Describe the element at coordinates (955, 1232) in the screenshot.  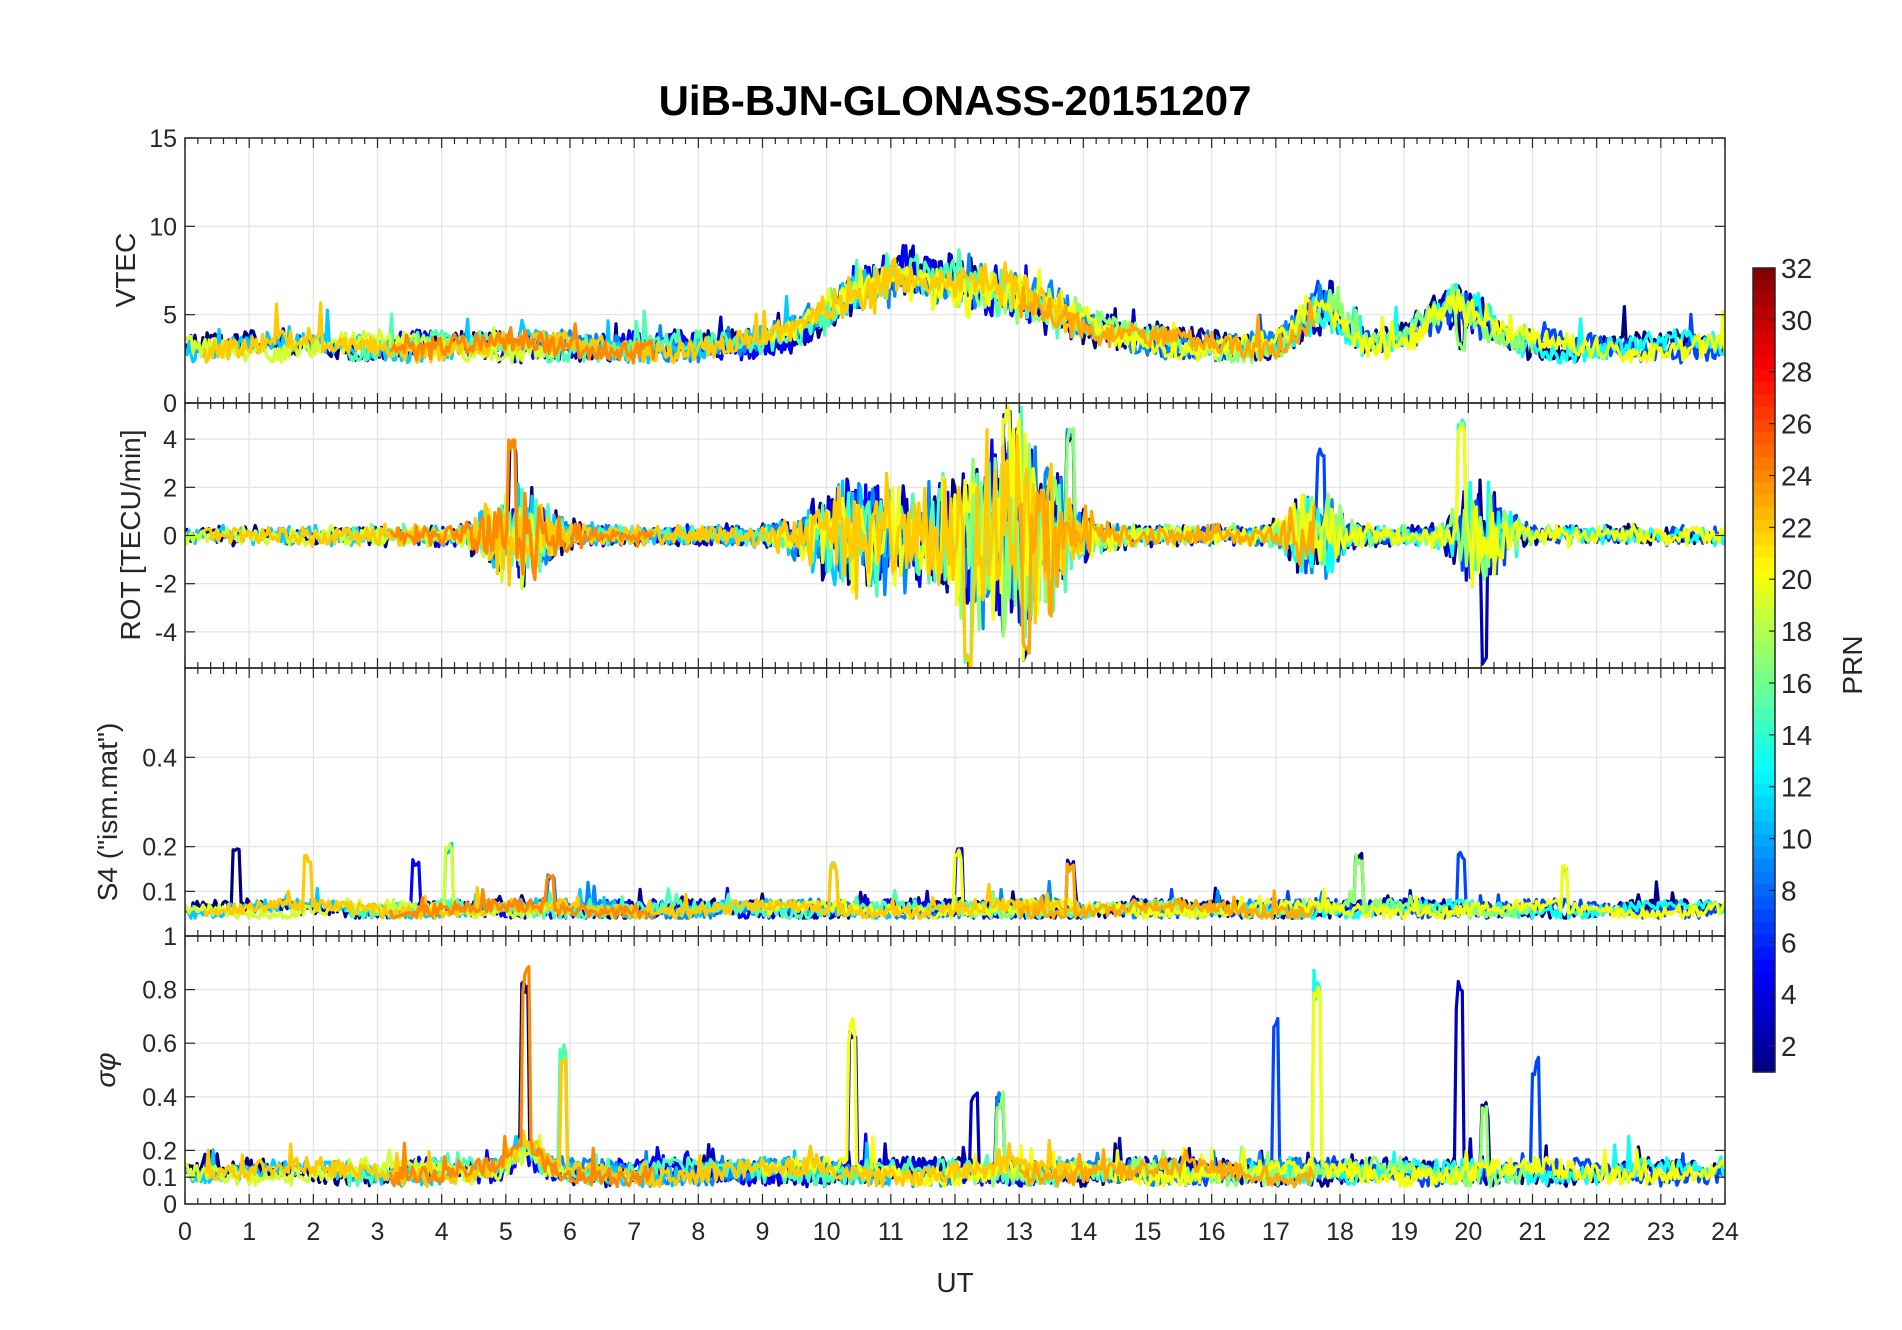
I see `x-tick-label: 12` at that location.